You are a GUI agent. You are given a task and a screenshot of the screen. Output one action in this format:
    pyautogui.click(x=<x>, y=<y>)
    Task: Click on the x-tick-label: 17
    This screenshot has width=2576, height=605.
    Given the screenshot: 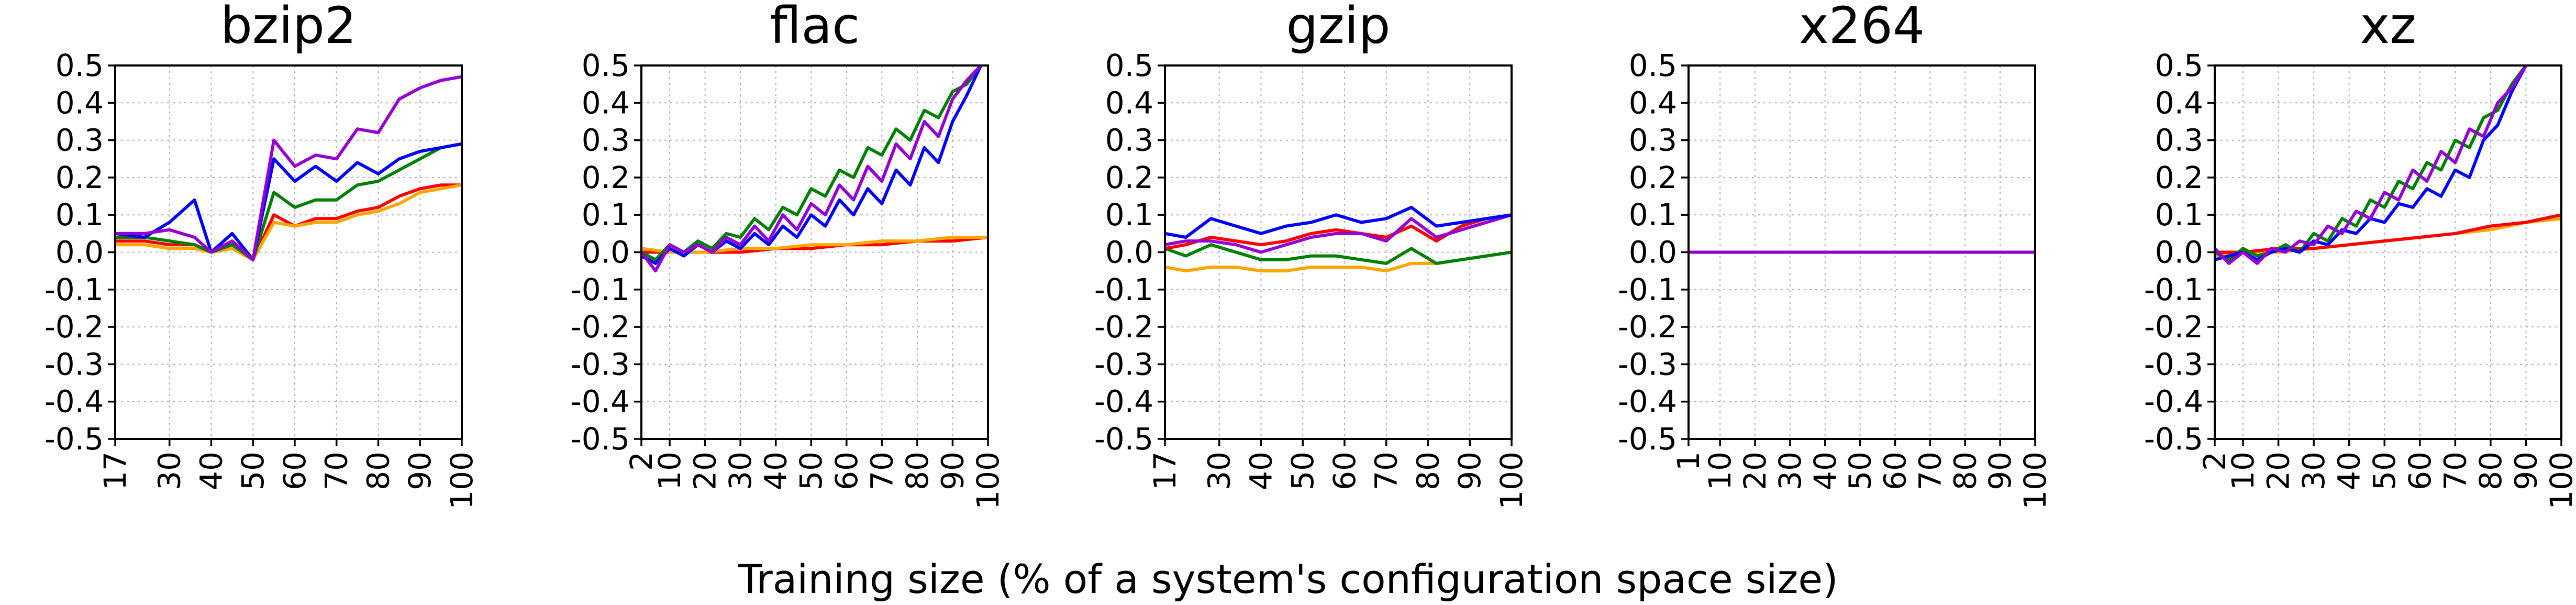 What is the action you would take?
    pyautogui.click(x=115, y=471)
    